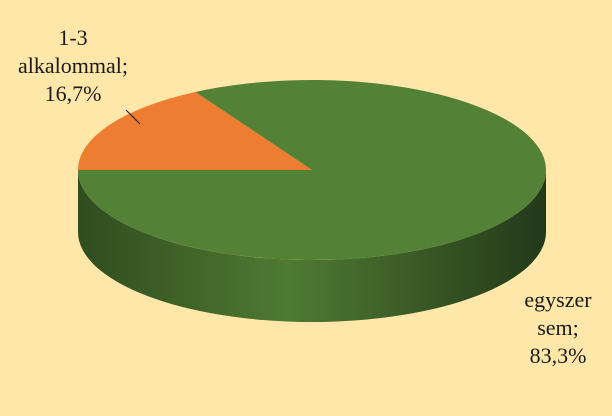 This screenshot has width=612, height=416. Describe the element at coordinates (195, 130) in the screenshot. I see `pie-slice-1-3-alkalommal` at that location.